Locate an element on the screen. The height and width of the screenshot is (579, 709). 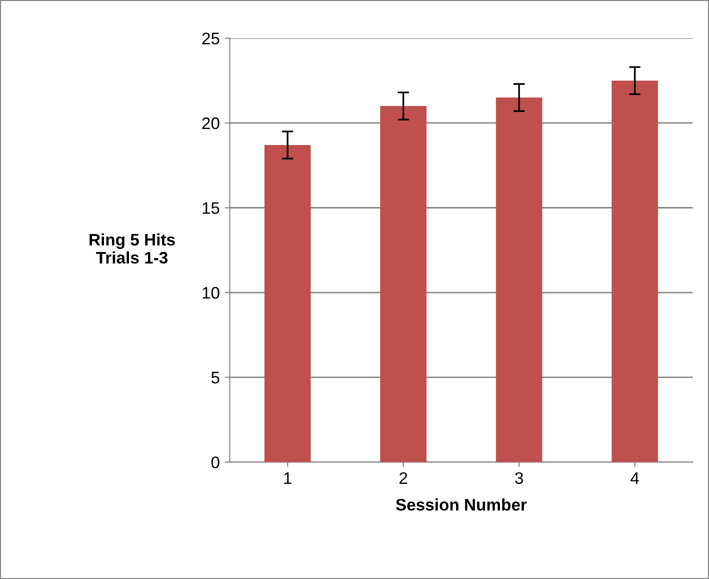
y-tick-label: 5 is located at coordinates (215, 378).